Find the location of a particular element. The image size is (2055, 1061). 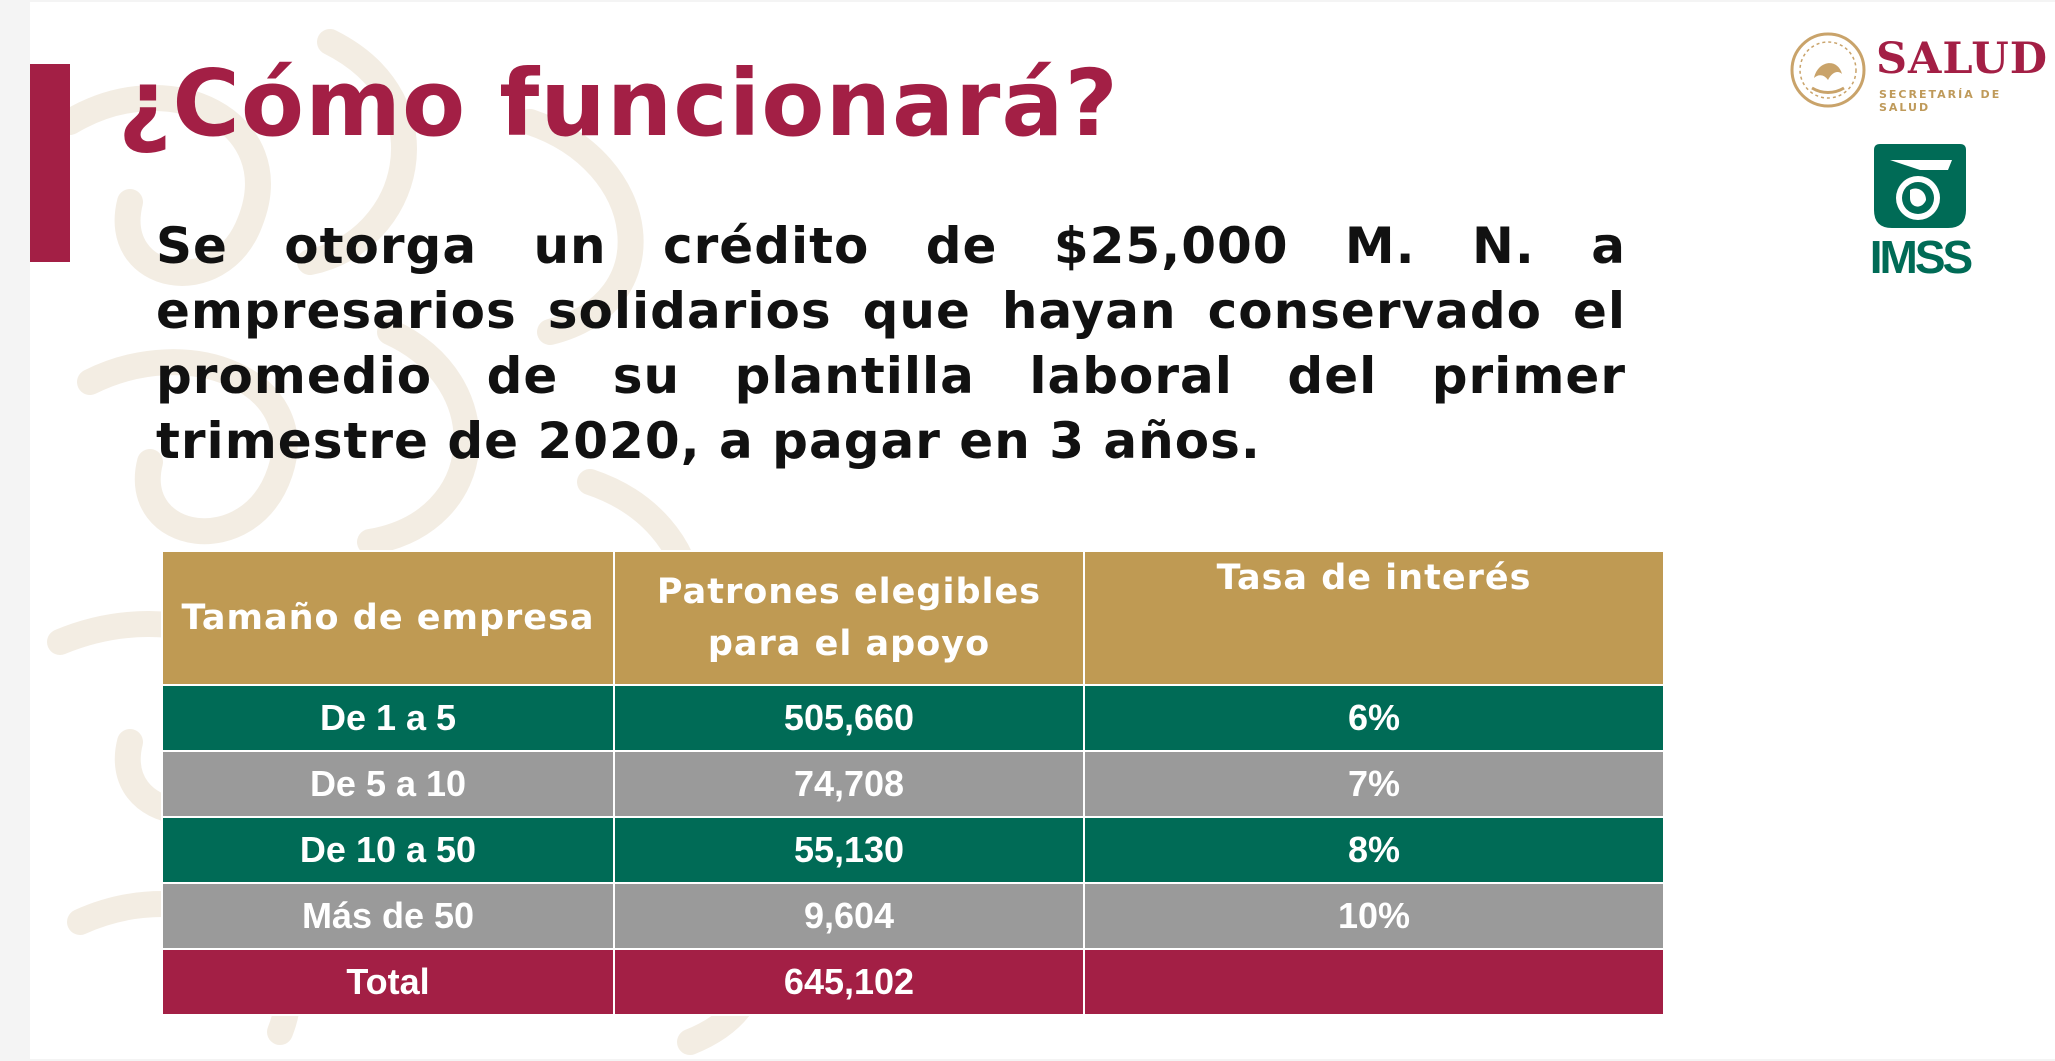

accent-bar is located at coordinates (50, 163).